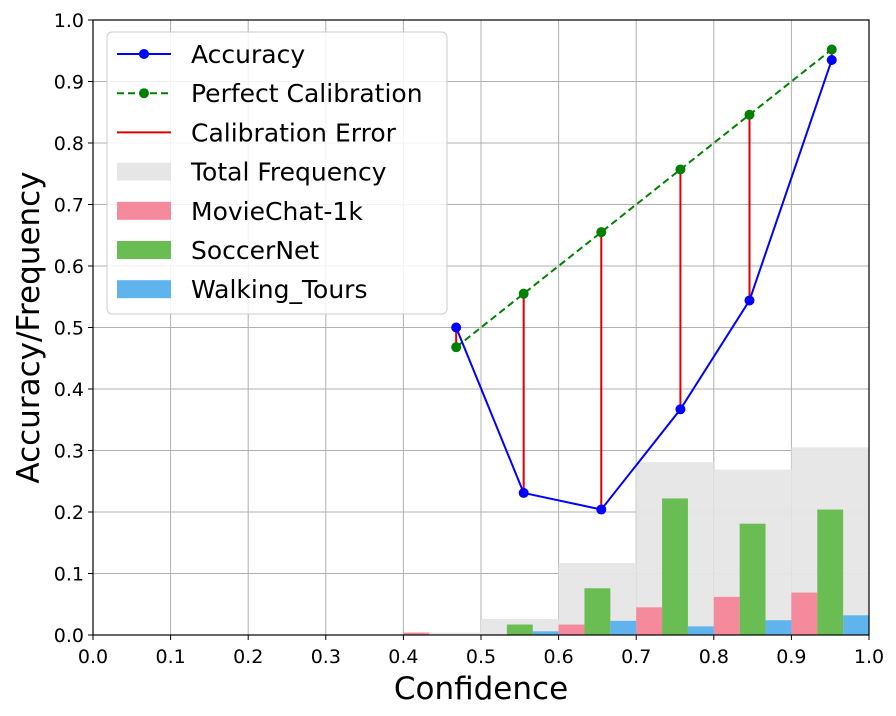 Image resolution: width=896 pixels, height=716 pixels. What do you see at coordinates (69, 513) in the screenshot?
I see `y-tick-label: 0.2` at bounding box center [69, 513].